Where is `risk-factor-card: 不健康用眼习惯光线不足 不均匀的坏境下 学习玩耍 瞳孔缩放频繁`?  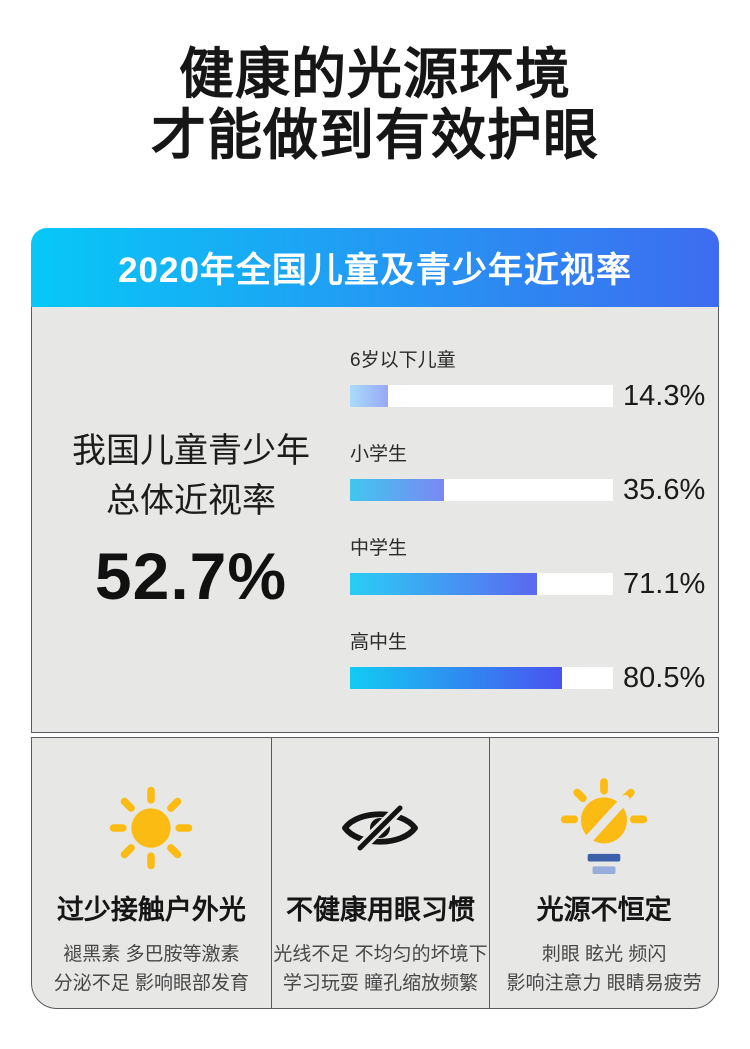
risk-factor-card: 不健康用眼习惯光线不足 不均匀的坏境下 学习玩耍 瞳孔缩放频繁 is located at coordinates (380, 873).